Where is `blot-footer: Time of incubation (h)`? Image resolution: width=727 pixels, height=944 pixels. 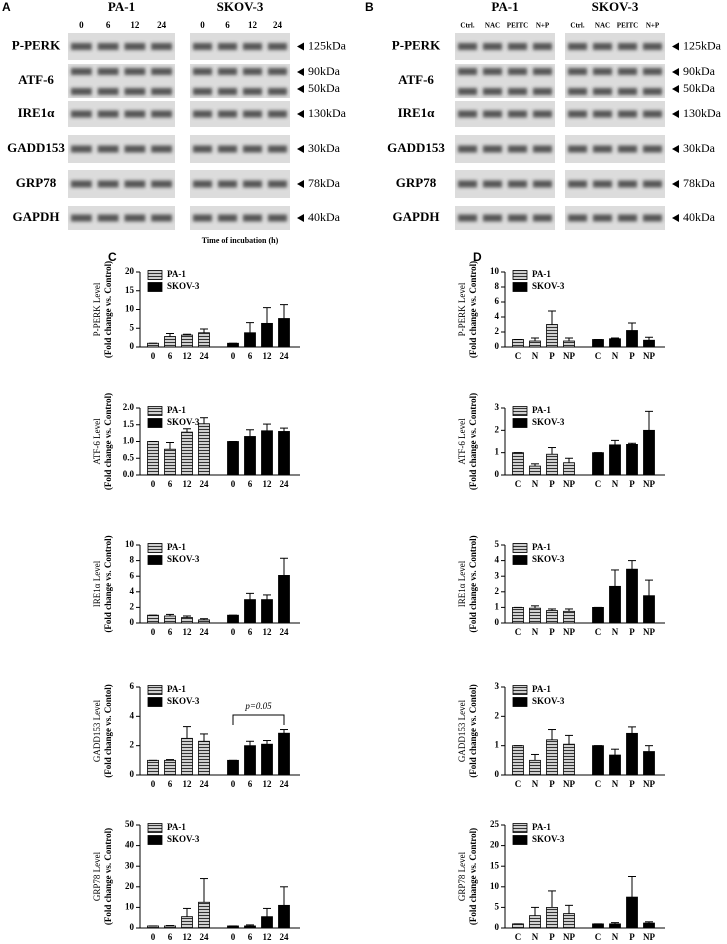
blot-footer: Time of incubation (h) is located at coordinates (240, 240).